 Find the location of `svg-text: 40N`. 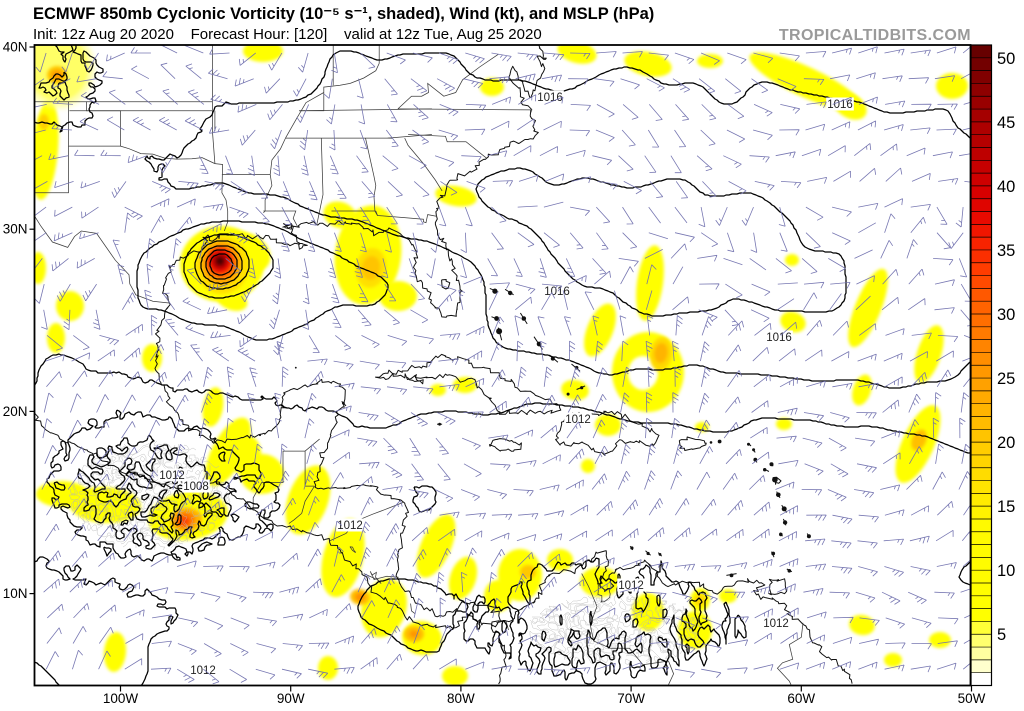

svg-text: 40N is located at coordinates (15, 47).